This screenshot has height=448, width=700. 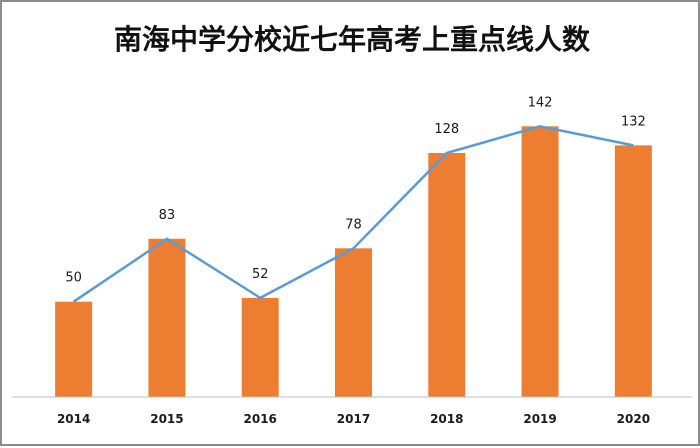 I want to click on chart-title: 南海中学分校近七年高考上重点线人数, so click(x=352, y=39).